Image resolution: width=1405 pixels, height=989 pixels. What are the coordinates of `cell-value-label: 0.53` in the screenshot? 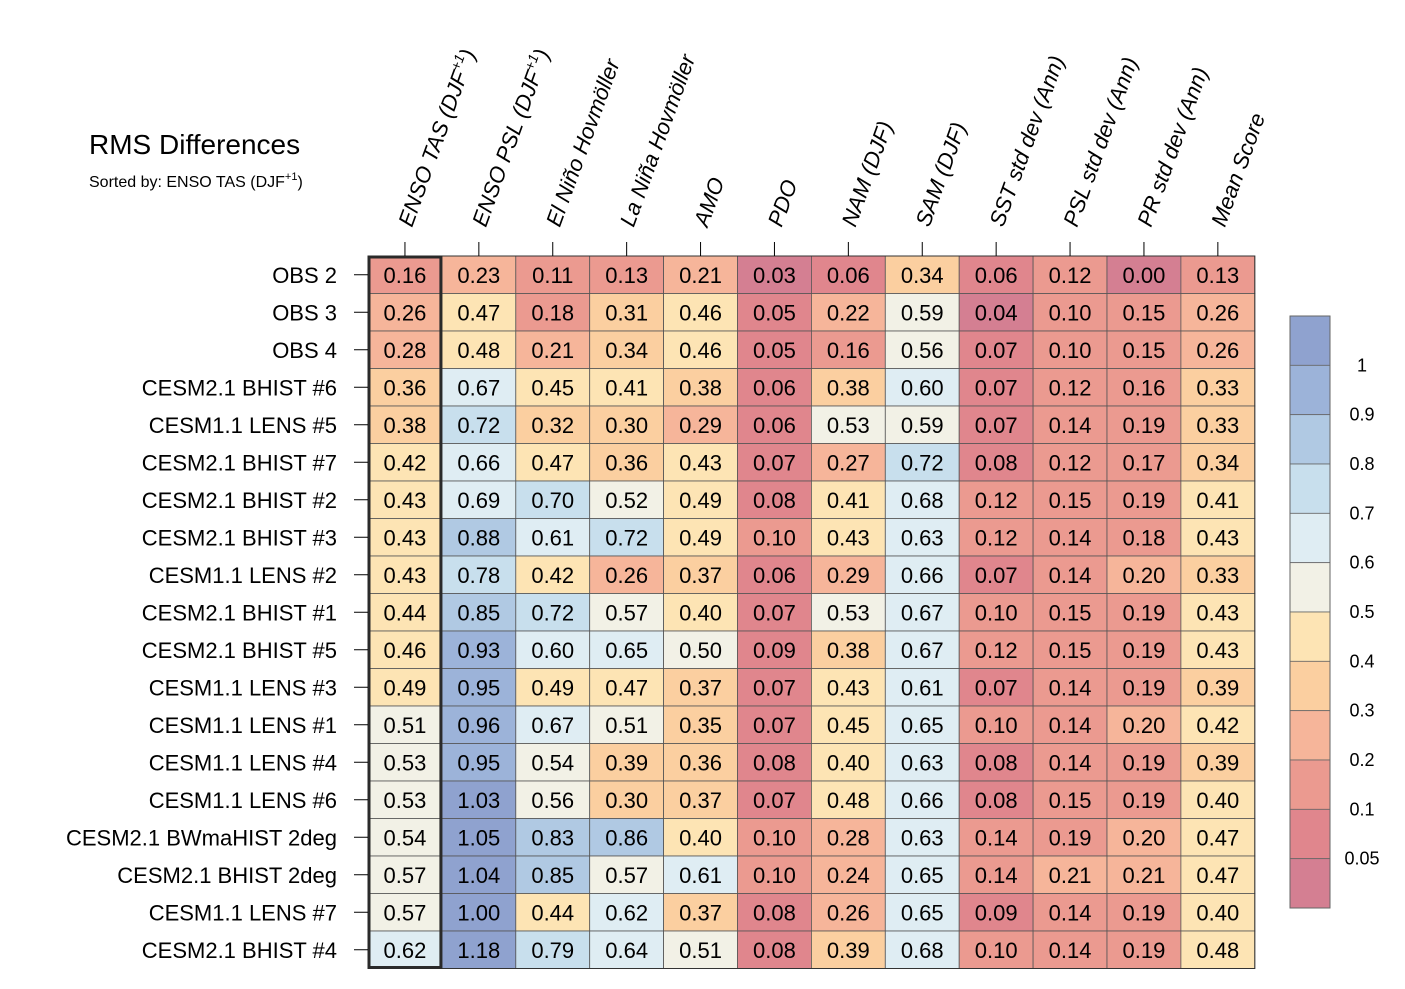 It's located at (848, 612).